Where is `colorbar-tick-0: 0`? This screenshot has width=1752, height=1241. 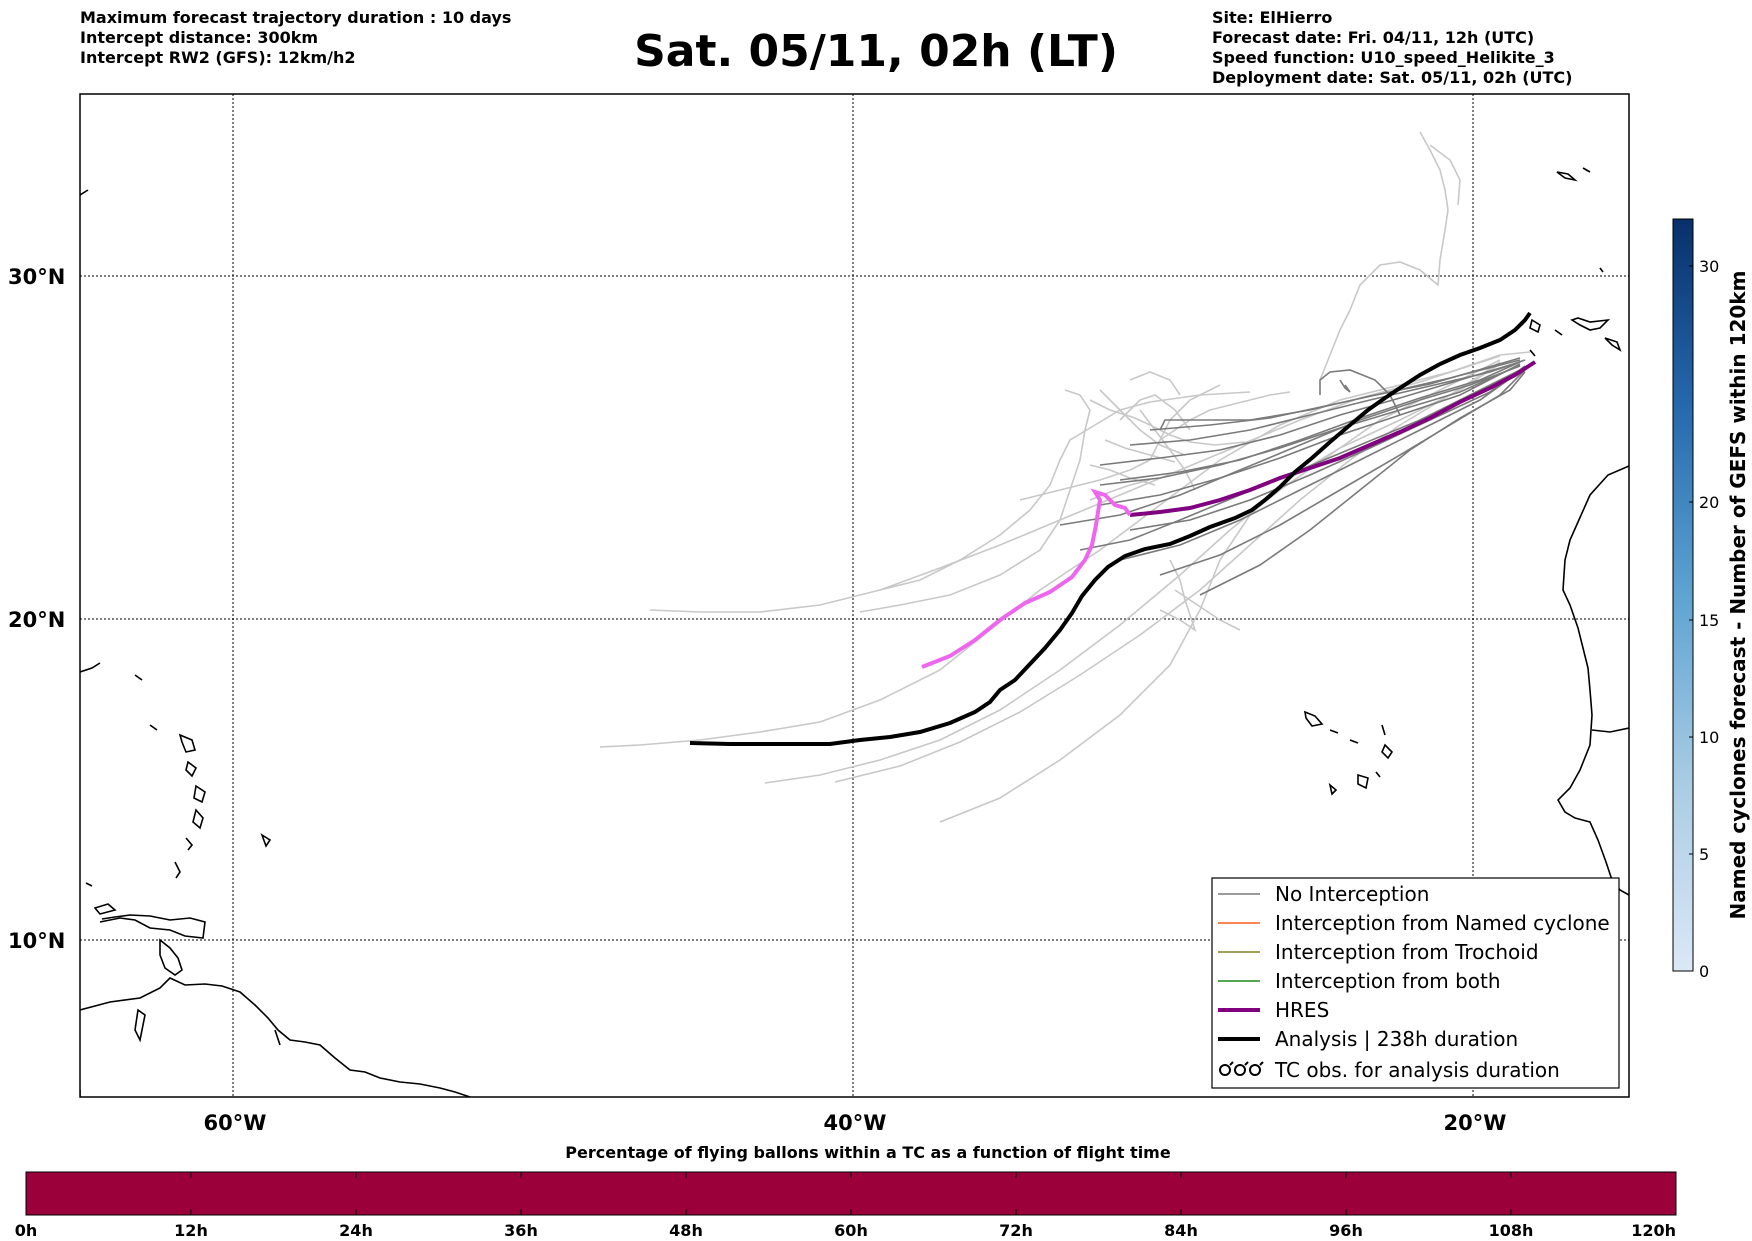 colorbar-tick-0: 0 is located at coordinates (1704, 971).